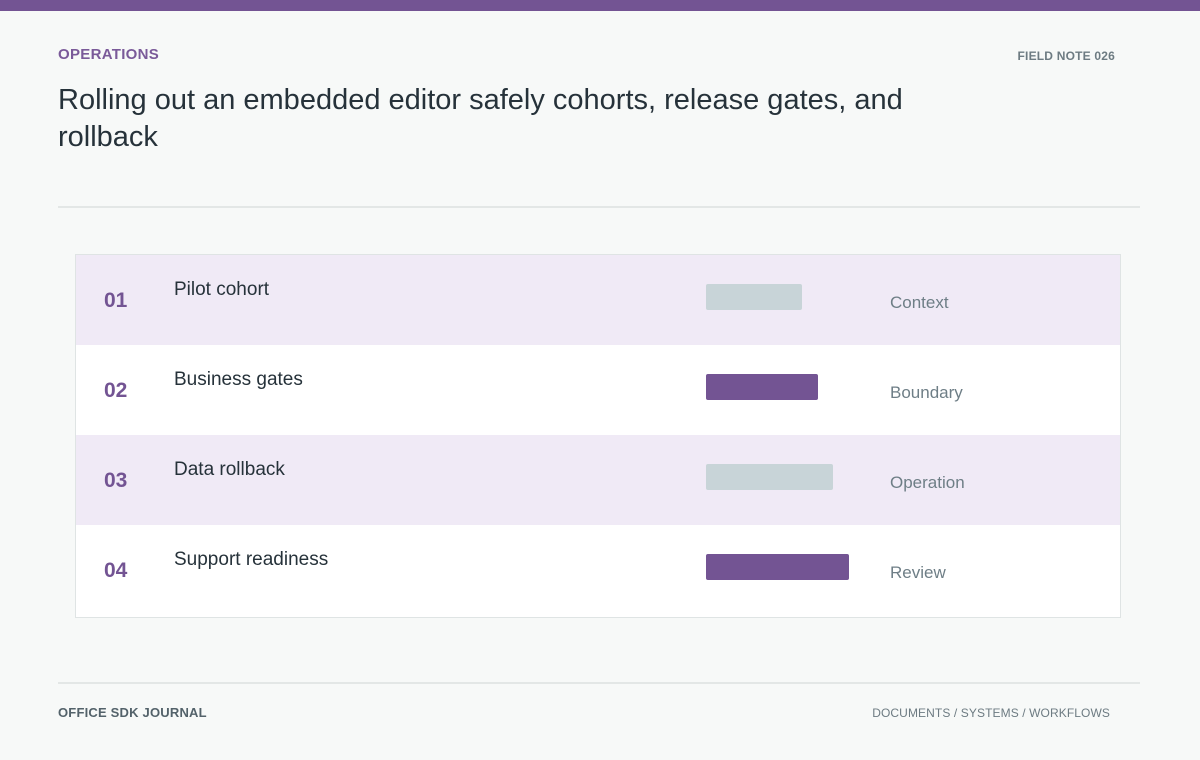  What do you see at coordinates (229, 469) in the screenshot?
I see `row-label: Data rollback` at bounding box center [229, 469].